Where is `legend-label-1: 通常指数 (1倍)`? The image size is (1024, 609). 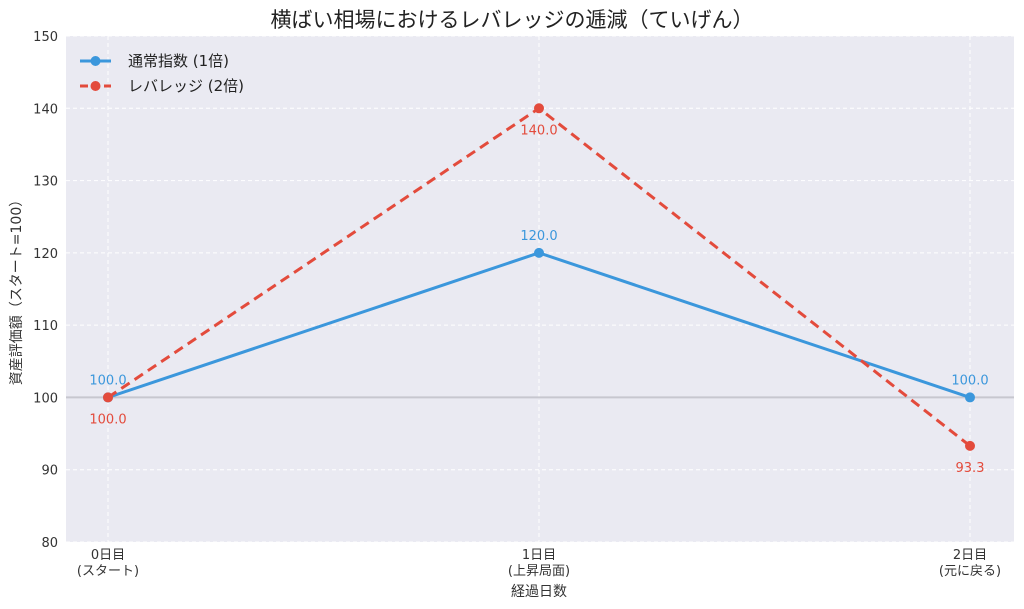 legend-label-1: 通常指数 (1倍) is located at coordinates (178, 61).